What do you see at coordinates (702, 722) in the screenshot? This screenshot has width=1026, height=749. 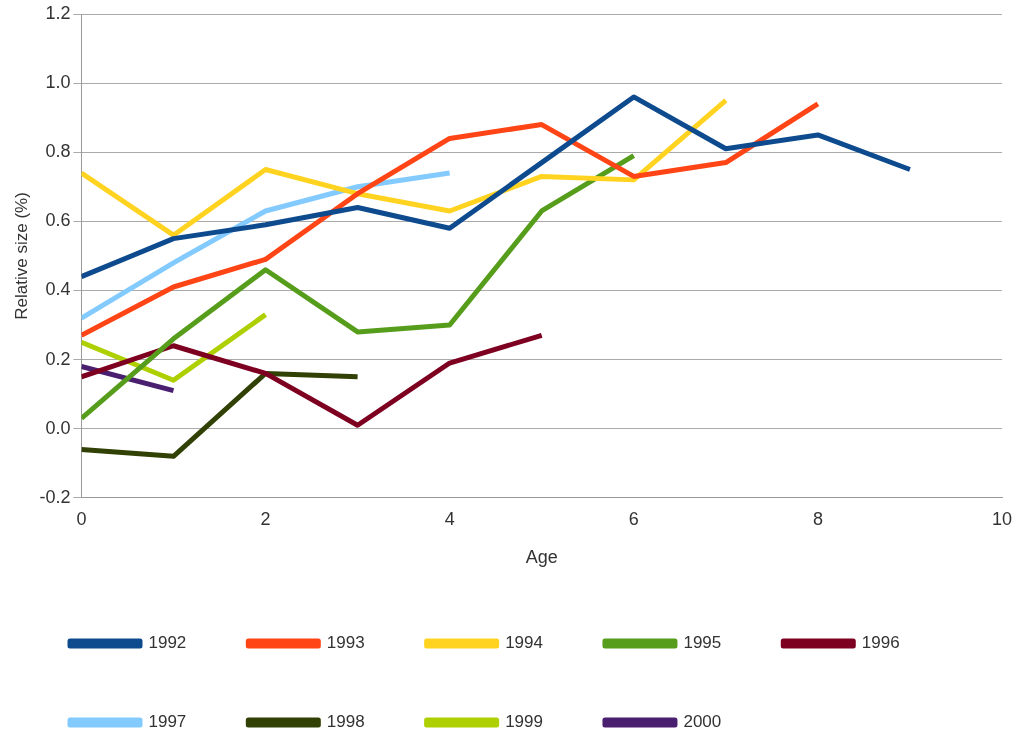 I see `legend-label: 2000` at bounding box center [702, 722].